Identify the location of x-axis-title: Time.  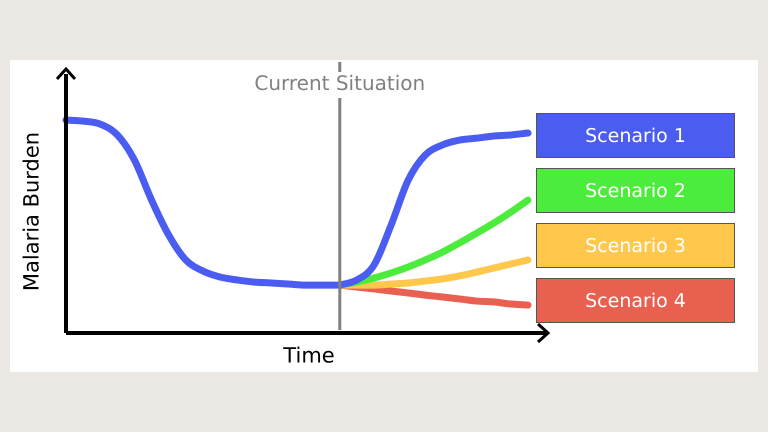
(308, 355).